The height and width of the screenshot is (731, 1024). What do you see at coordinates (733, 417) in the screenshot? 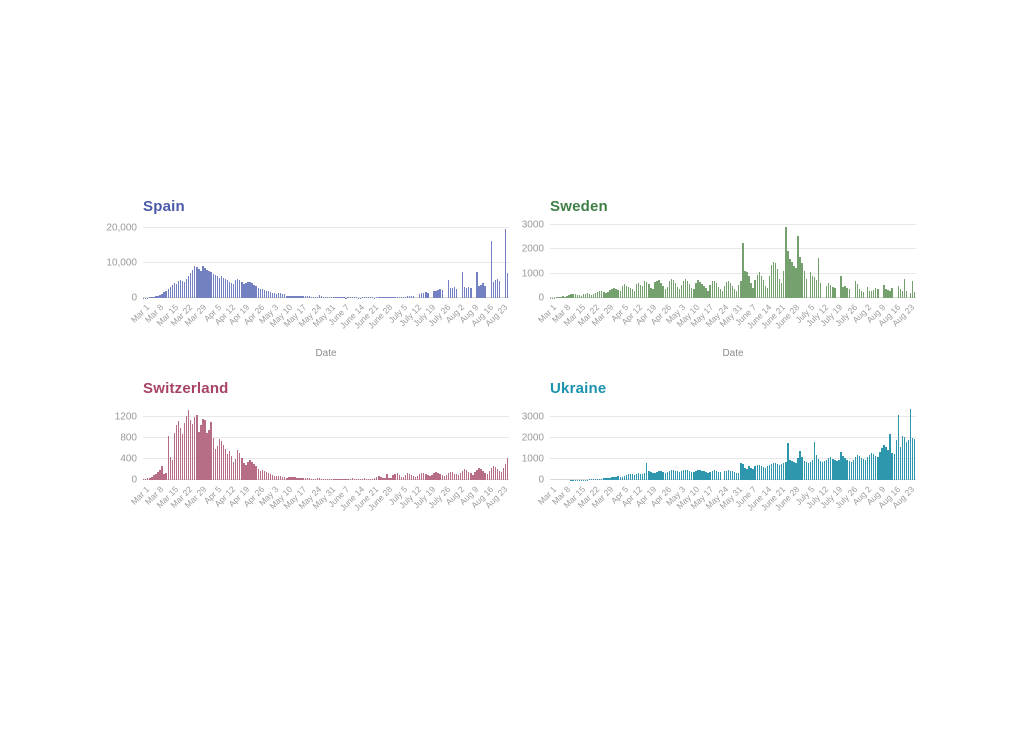
I see `gridline` at bounding box center [733, 417].